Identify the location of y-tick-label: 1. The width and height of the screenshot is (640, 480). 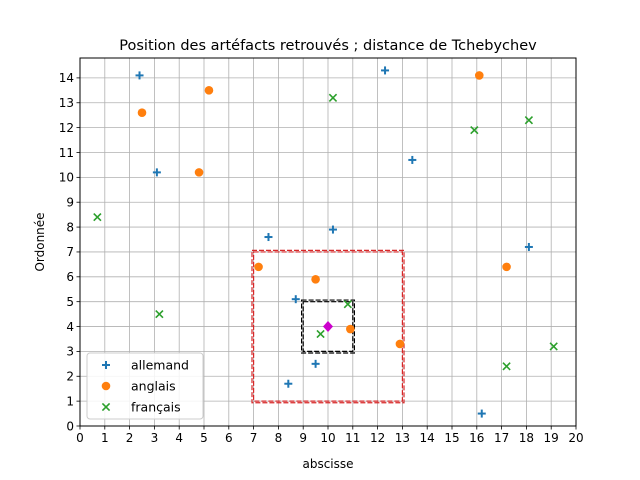
(70, 401).